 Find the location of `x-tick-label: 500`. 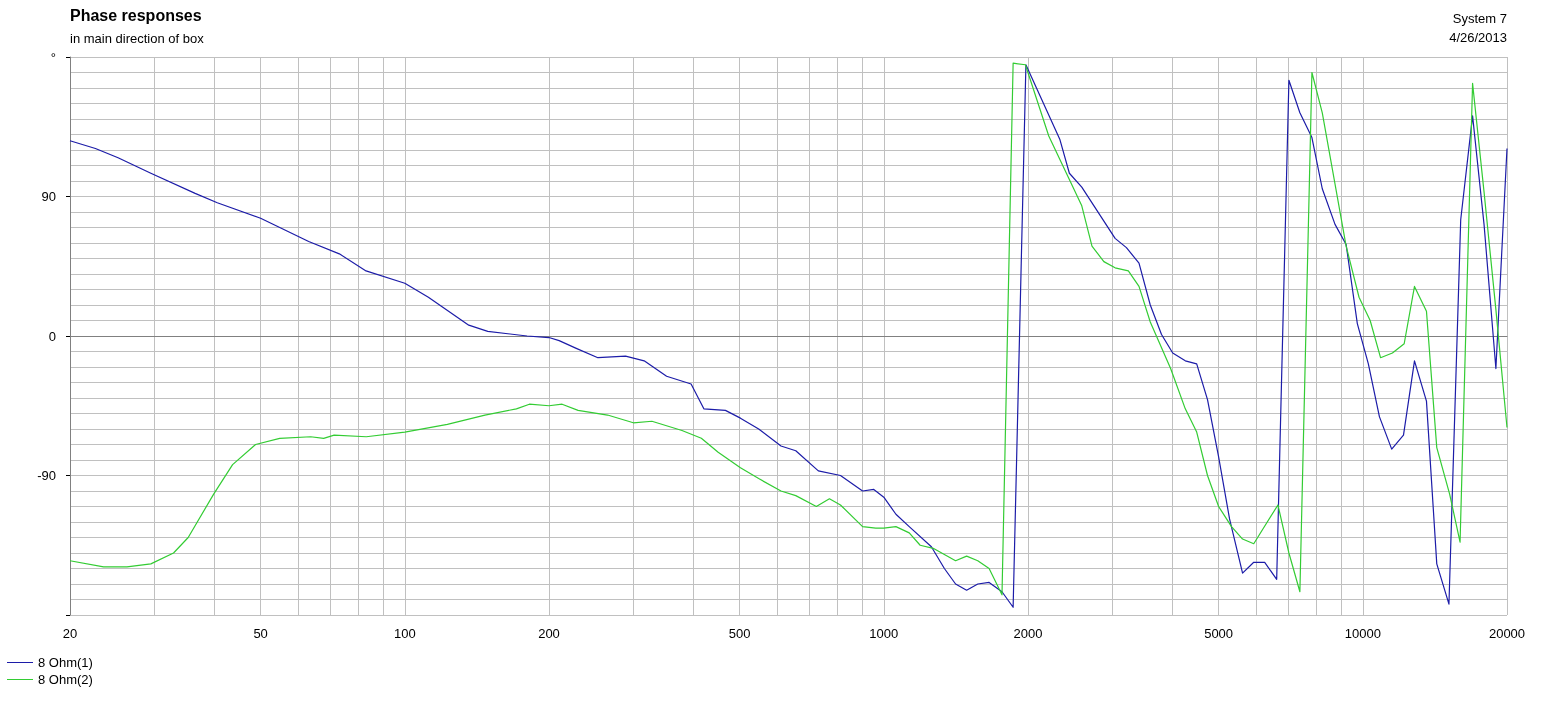

x-tick-label: 500 is located at coordinates (739, 633).